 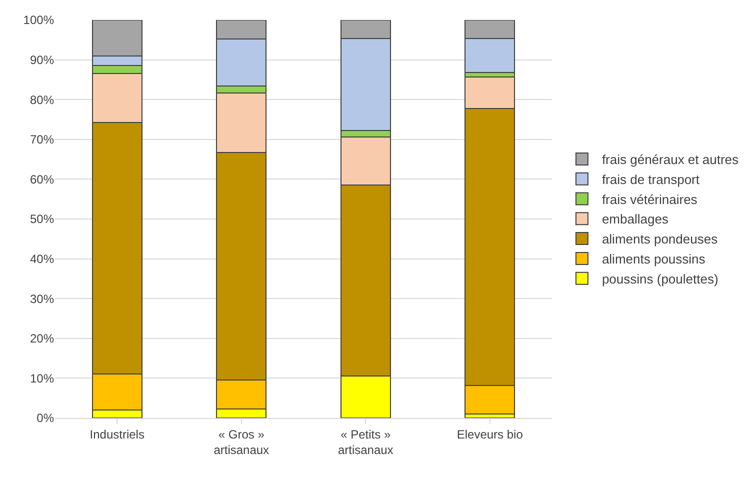 I want to click on y-tick-label: 70%, so click(x=42, y=139).